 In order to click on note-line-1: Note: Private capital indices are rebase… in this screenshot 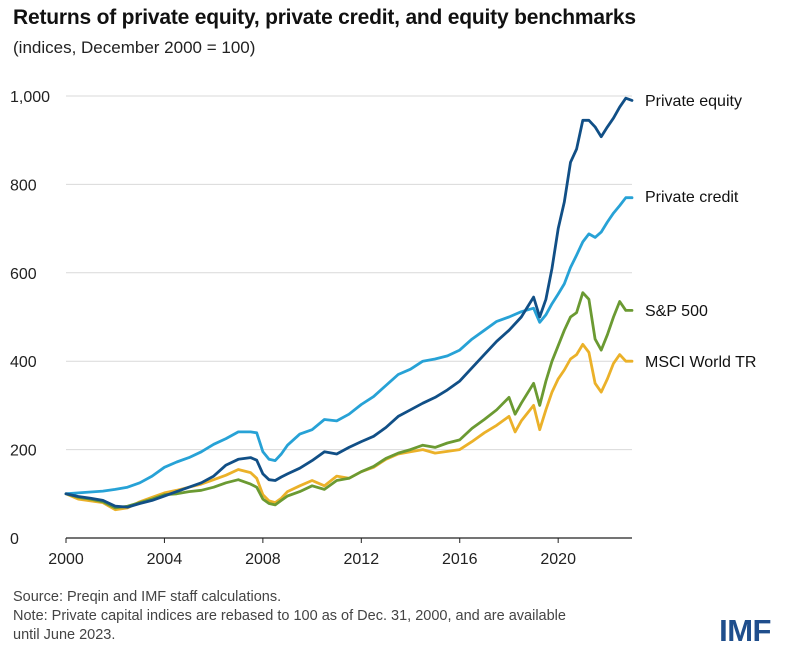, I will do `click(289, 616)`.